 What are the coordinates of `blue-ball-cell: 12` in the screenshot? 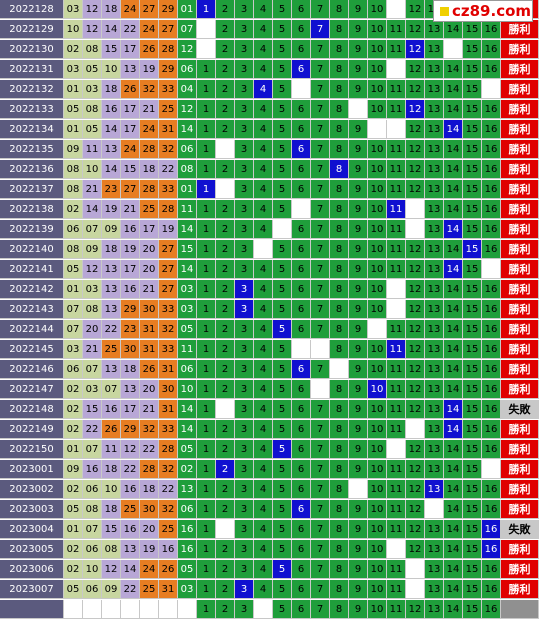 It's located at (187, 109).